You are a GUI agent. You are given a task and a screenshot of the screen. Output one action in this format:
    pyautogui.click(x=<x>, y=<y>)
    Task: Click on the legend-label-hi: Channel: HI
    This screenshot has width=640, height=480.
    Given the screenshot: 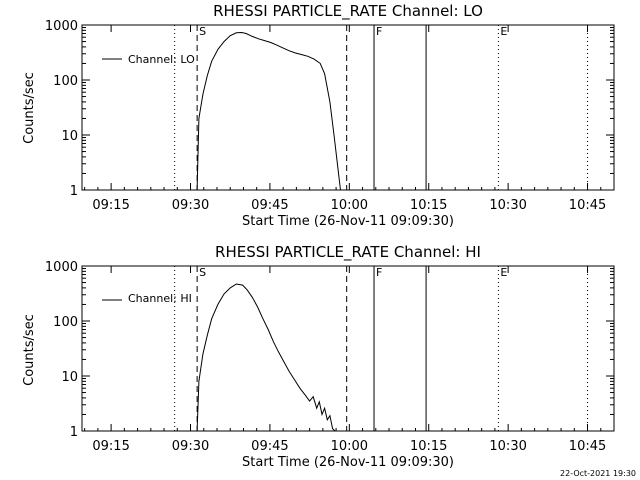 What is the action you would take?
    pyautogui.click(x=160, y=298)
    